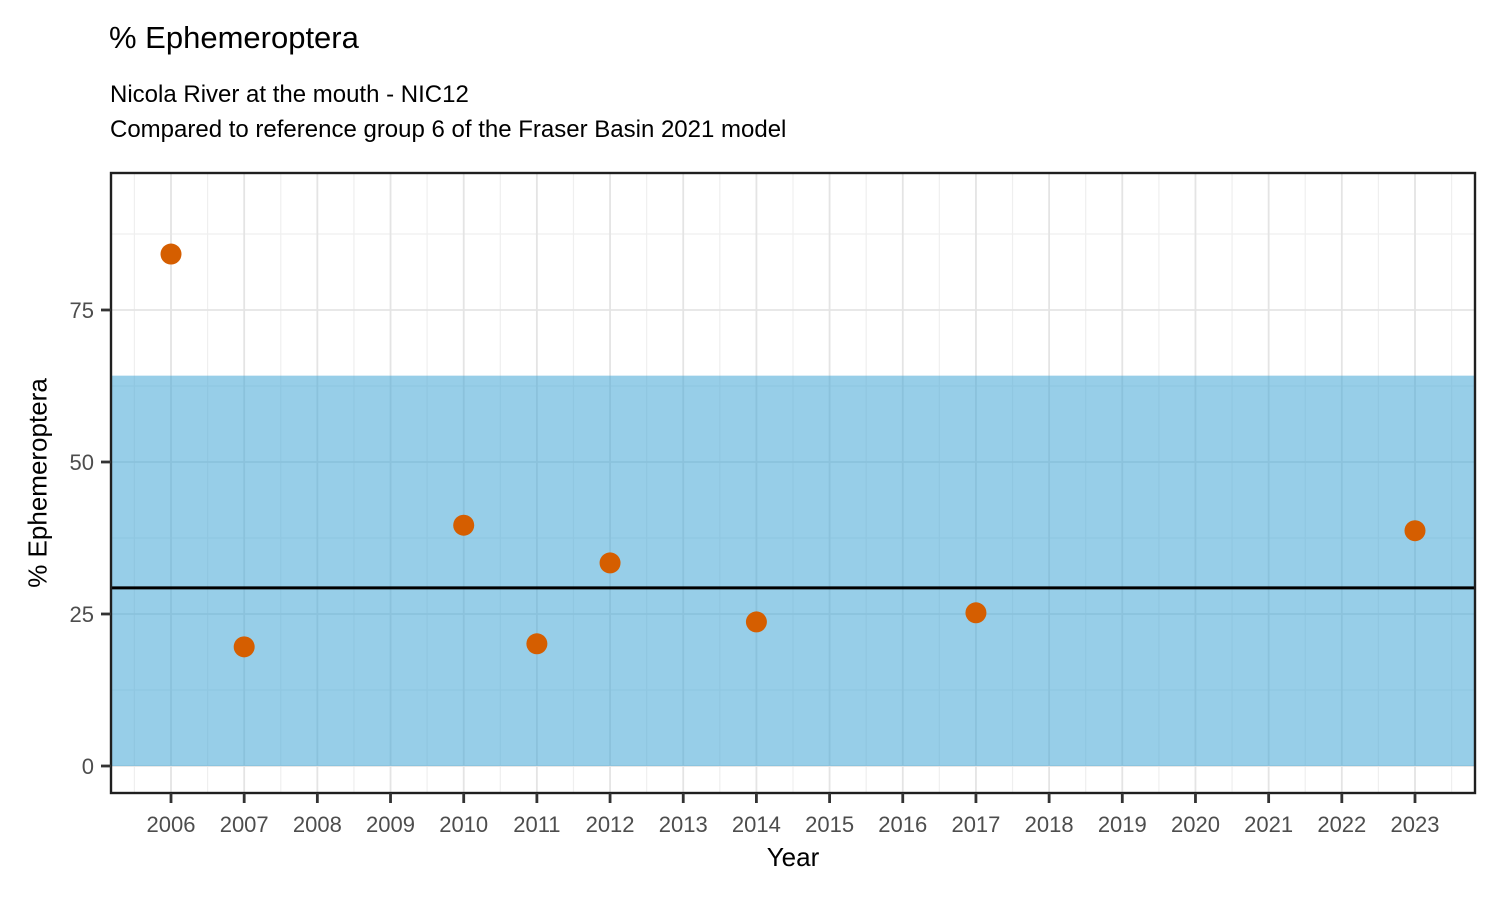  What do you see at coordinates (88, 766) in the screenshot?
I see `y-tick-label: 0` at bounding box center [88, 766].